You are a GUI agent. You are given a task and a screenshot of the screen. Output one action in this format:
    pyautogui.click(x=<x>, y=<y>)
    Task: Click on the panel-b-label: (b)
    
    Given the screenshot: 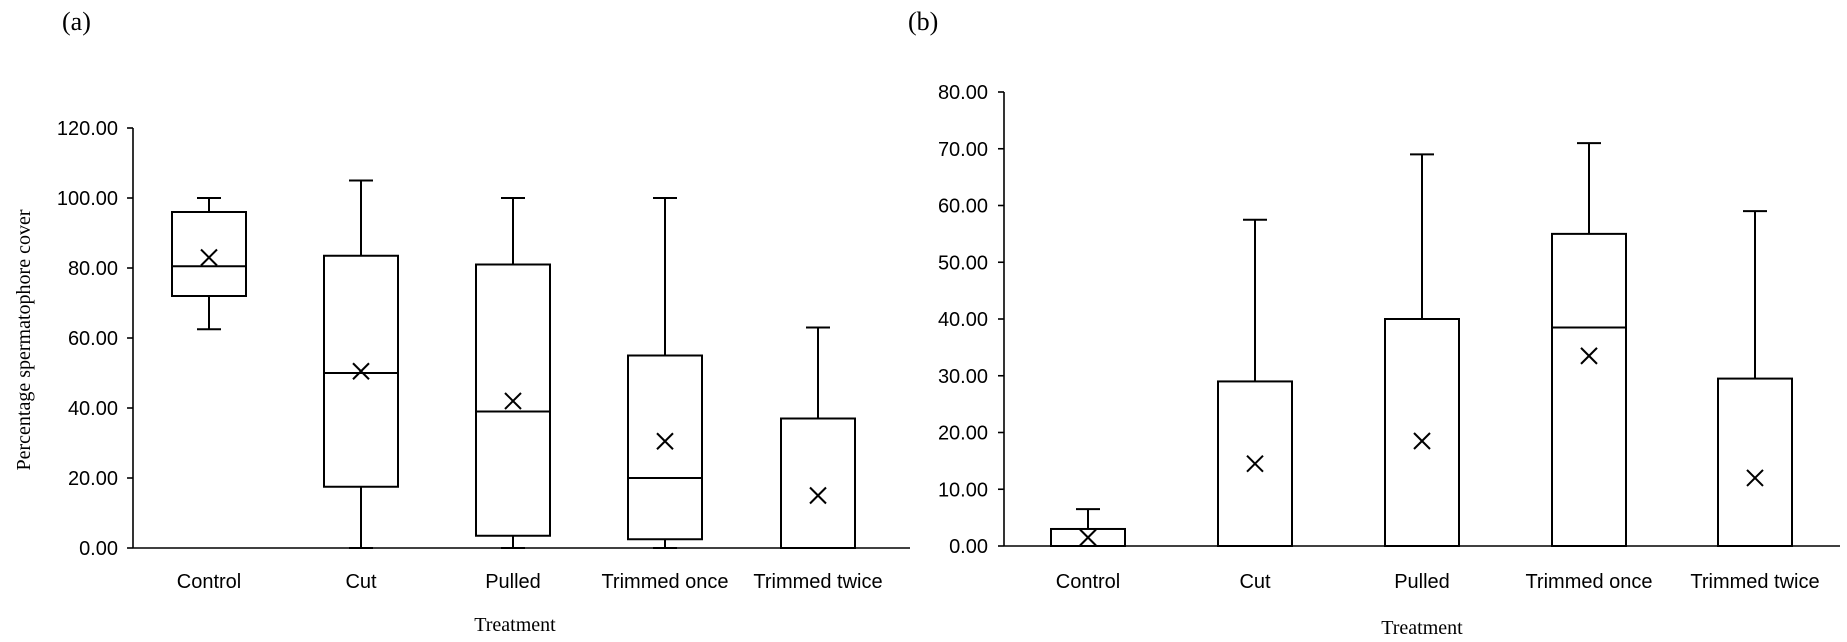 What is the action you would take?
    pyautogui.click(x=923, y=21)
    